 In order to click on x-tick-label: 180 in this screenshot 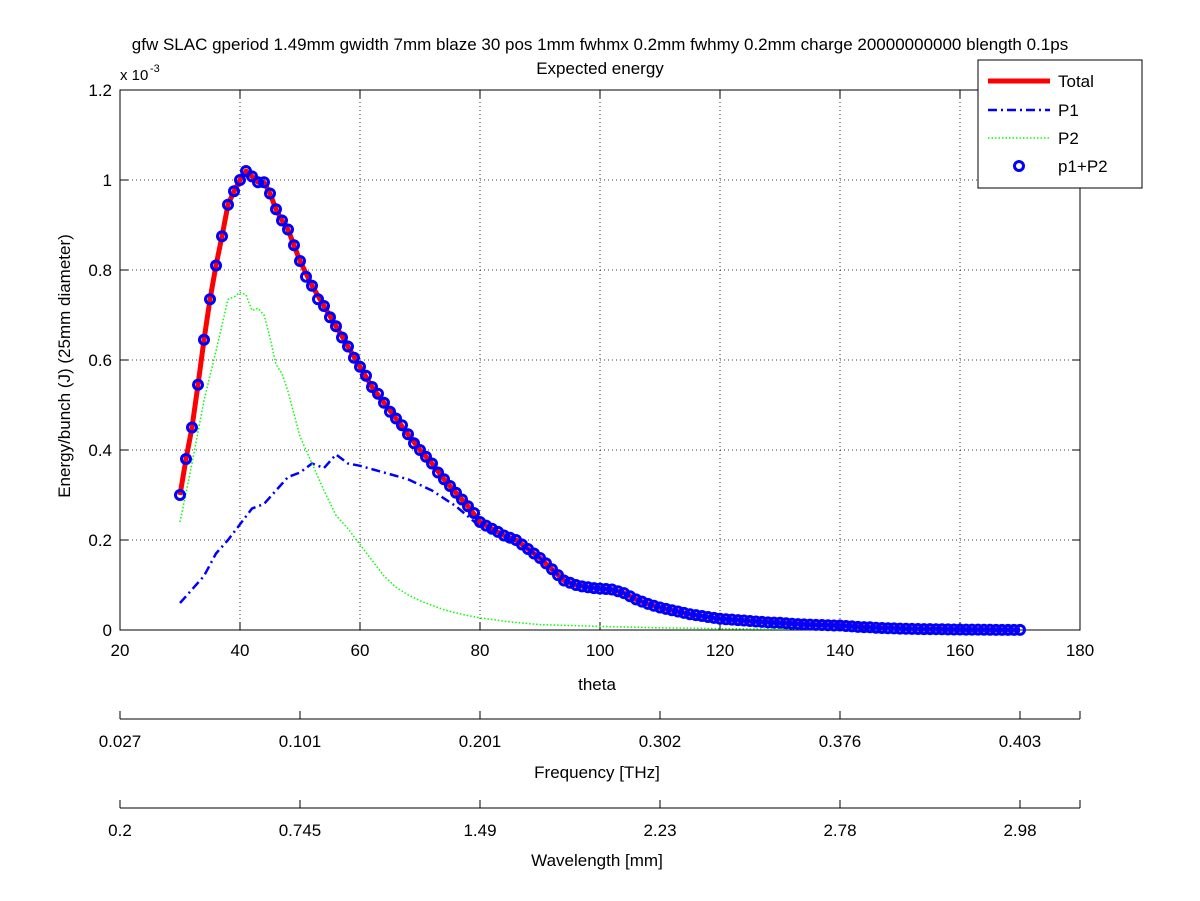, I will do `click(1080, 650)`.